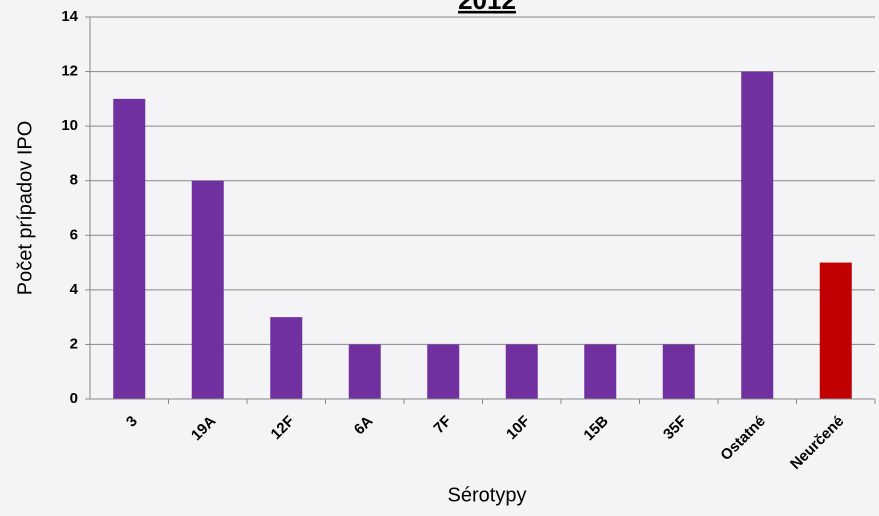 Image resolution: width=879 pixels, height=516 pixels. I want to click on y-tick-label: 6, so click(74, 234).